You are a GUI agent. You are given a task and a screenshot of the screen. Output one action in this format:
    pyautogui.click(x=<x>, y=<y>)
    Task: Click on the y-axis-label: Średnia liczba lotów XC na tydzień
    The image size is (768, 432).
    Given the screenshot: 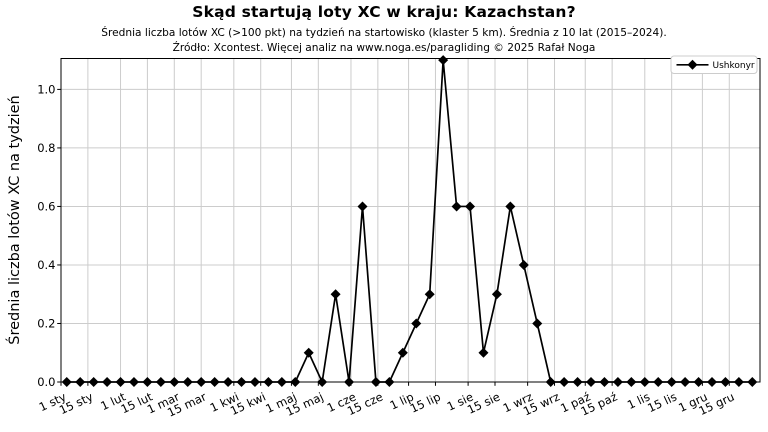 What is the action you would take?
    pyautogui.click(x=14, y=219)
    